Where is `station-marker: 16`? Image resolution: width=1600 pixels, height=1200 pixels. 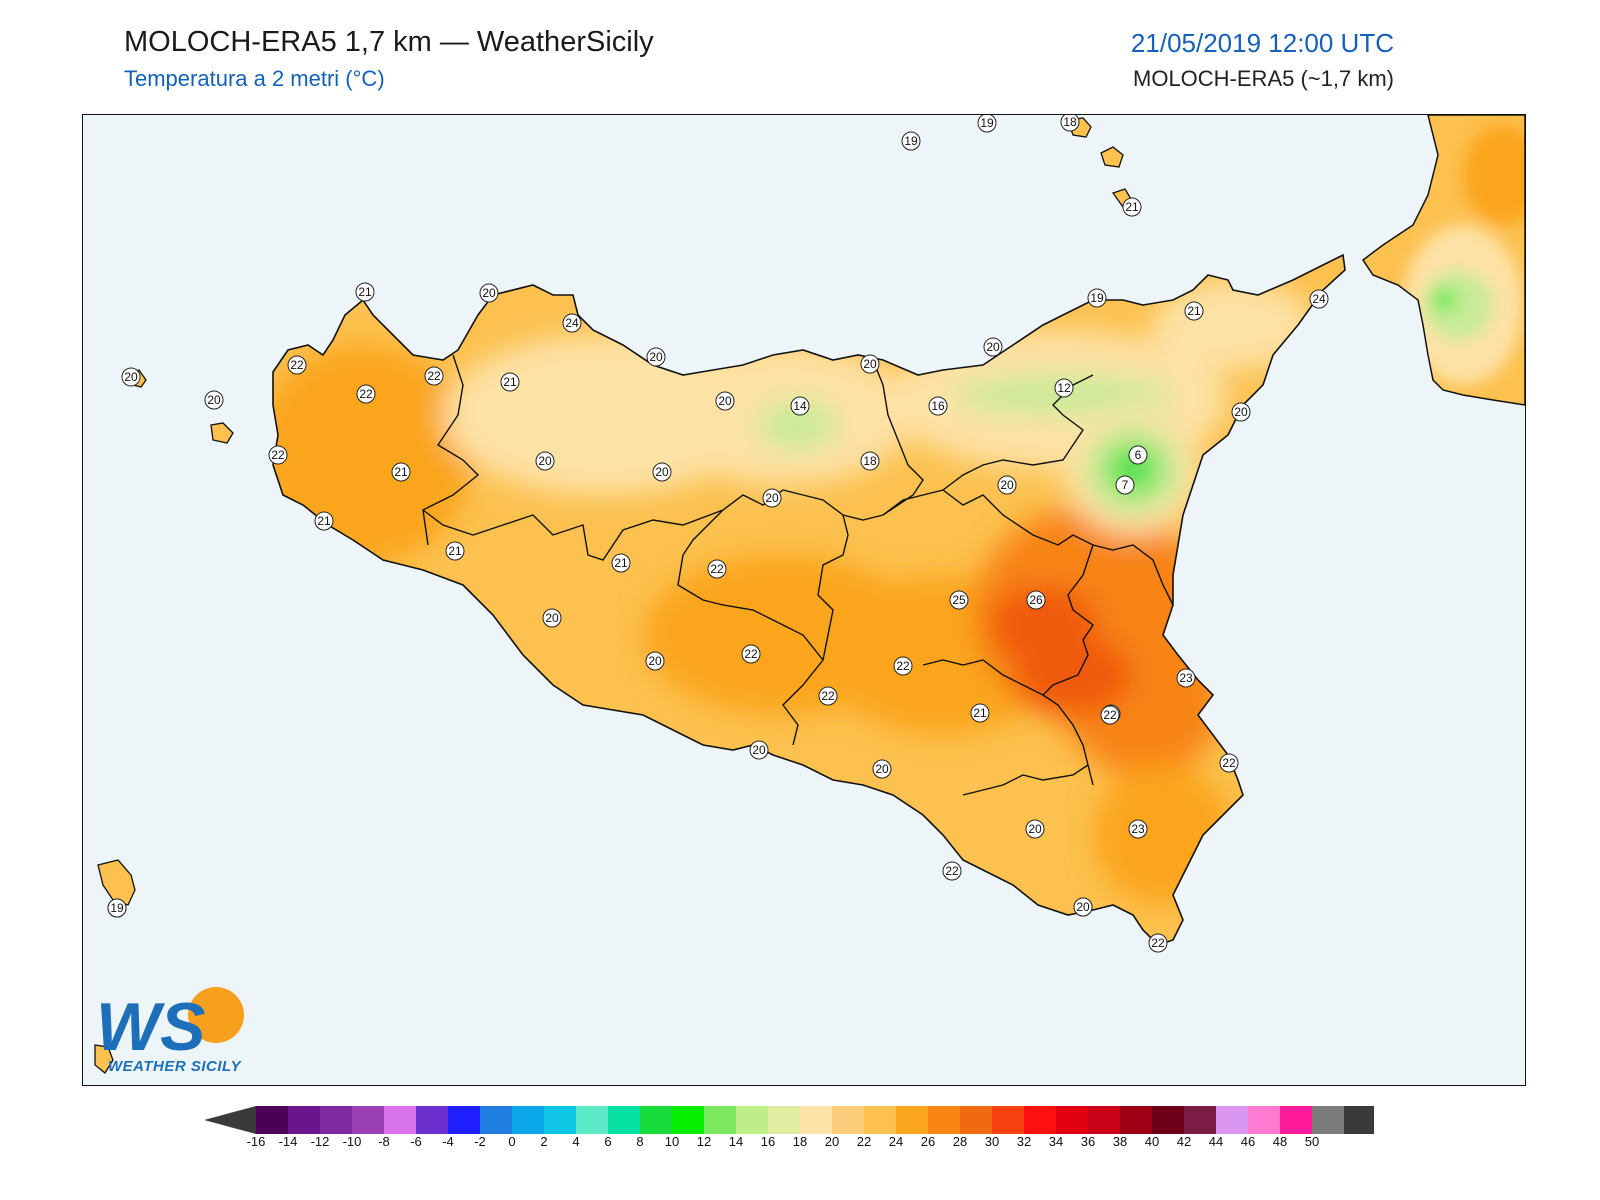 station-marker: 16 is located at coordinates (938, 406).